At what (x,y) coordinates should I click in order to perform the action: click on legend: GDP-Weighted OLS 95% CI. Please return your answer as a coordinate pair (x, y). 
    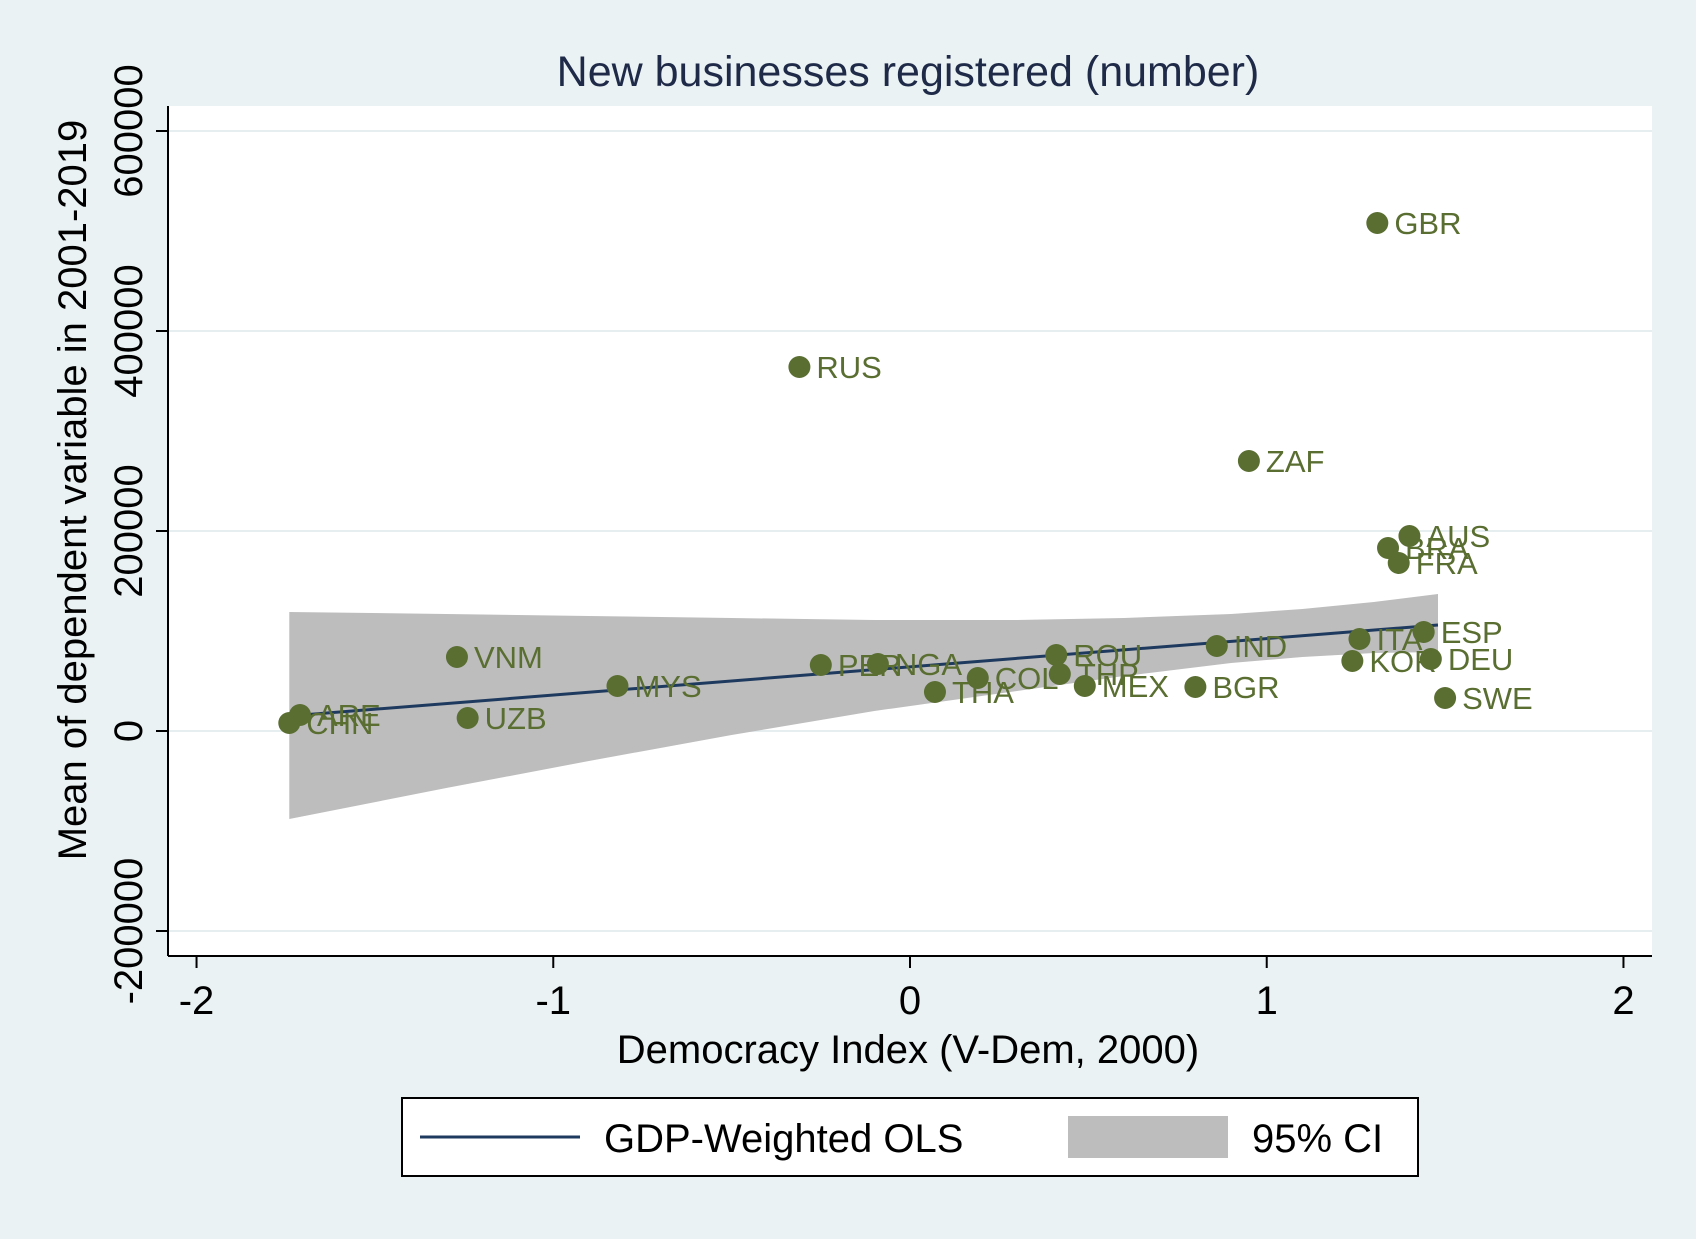
    Looking at the image, I should click on (910, 1137).